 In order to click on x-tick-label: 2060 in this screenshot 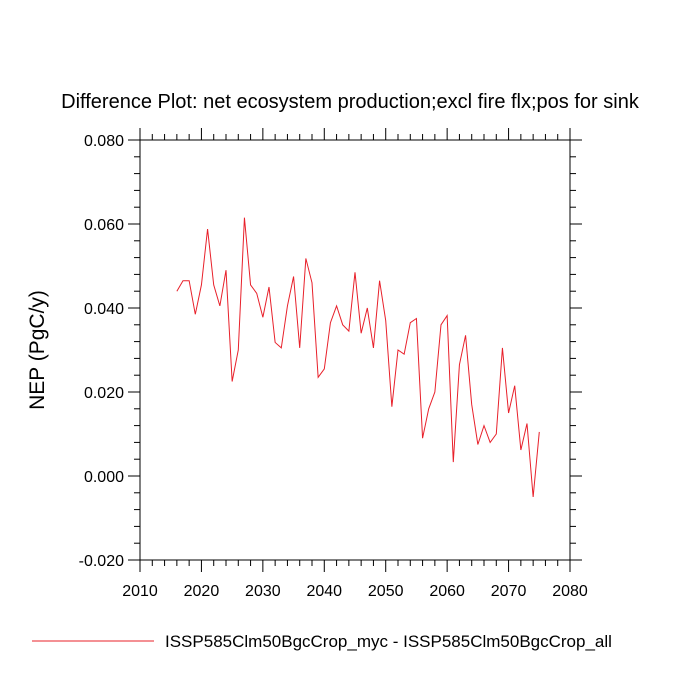, I will do `click(447, 591)`.